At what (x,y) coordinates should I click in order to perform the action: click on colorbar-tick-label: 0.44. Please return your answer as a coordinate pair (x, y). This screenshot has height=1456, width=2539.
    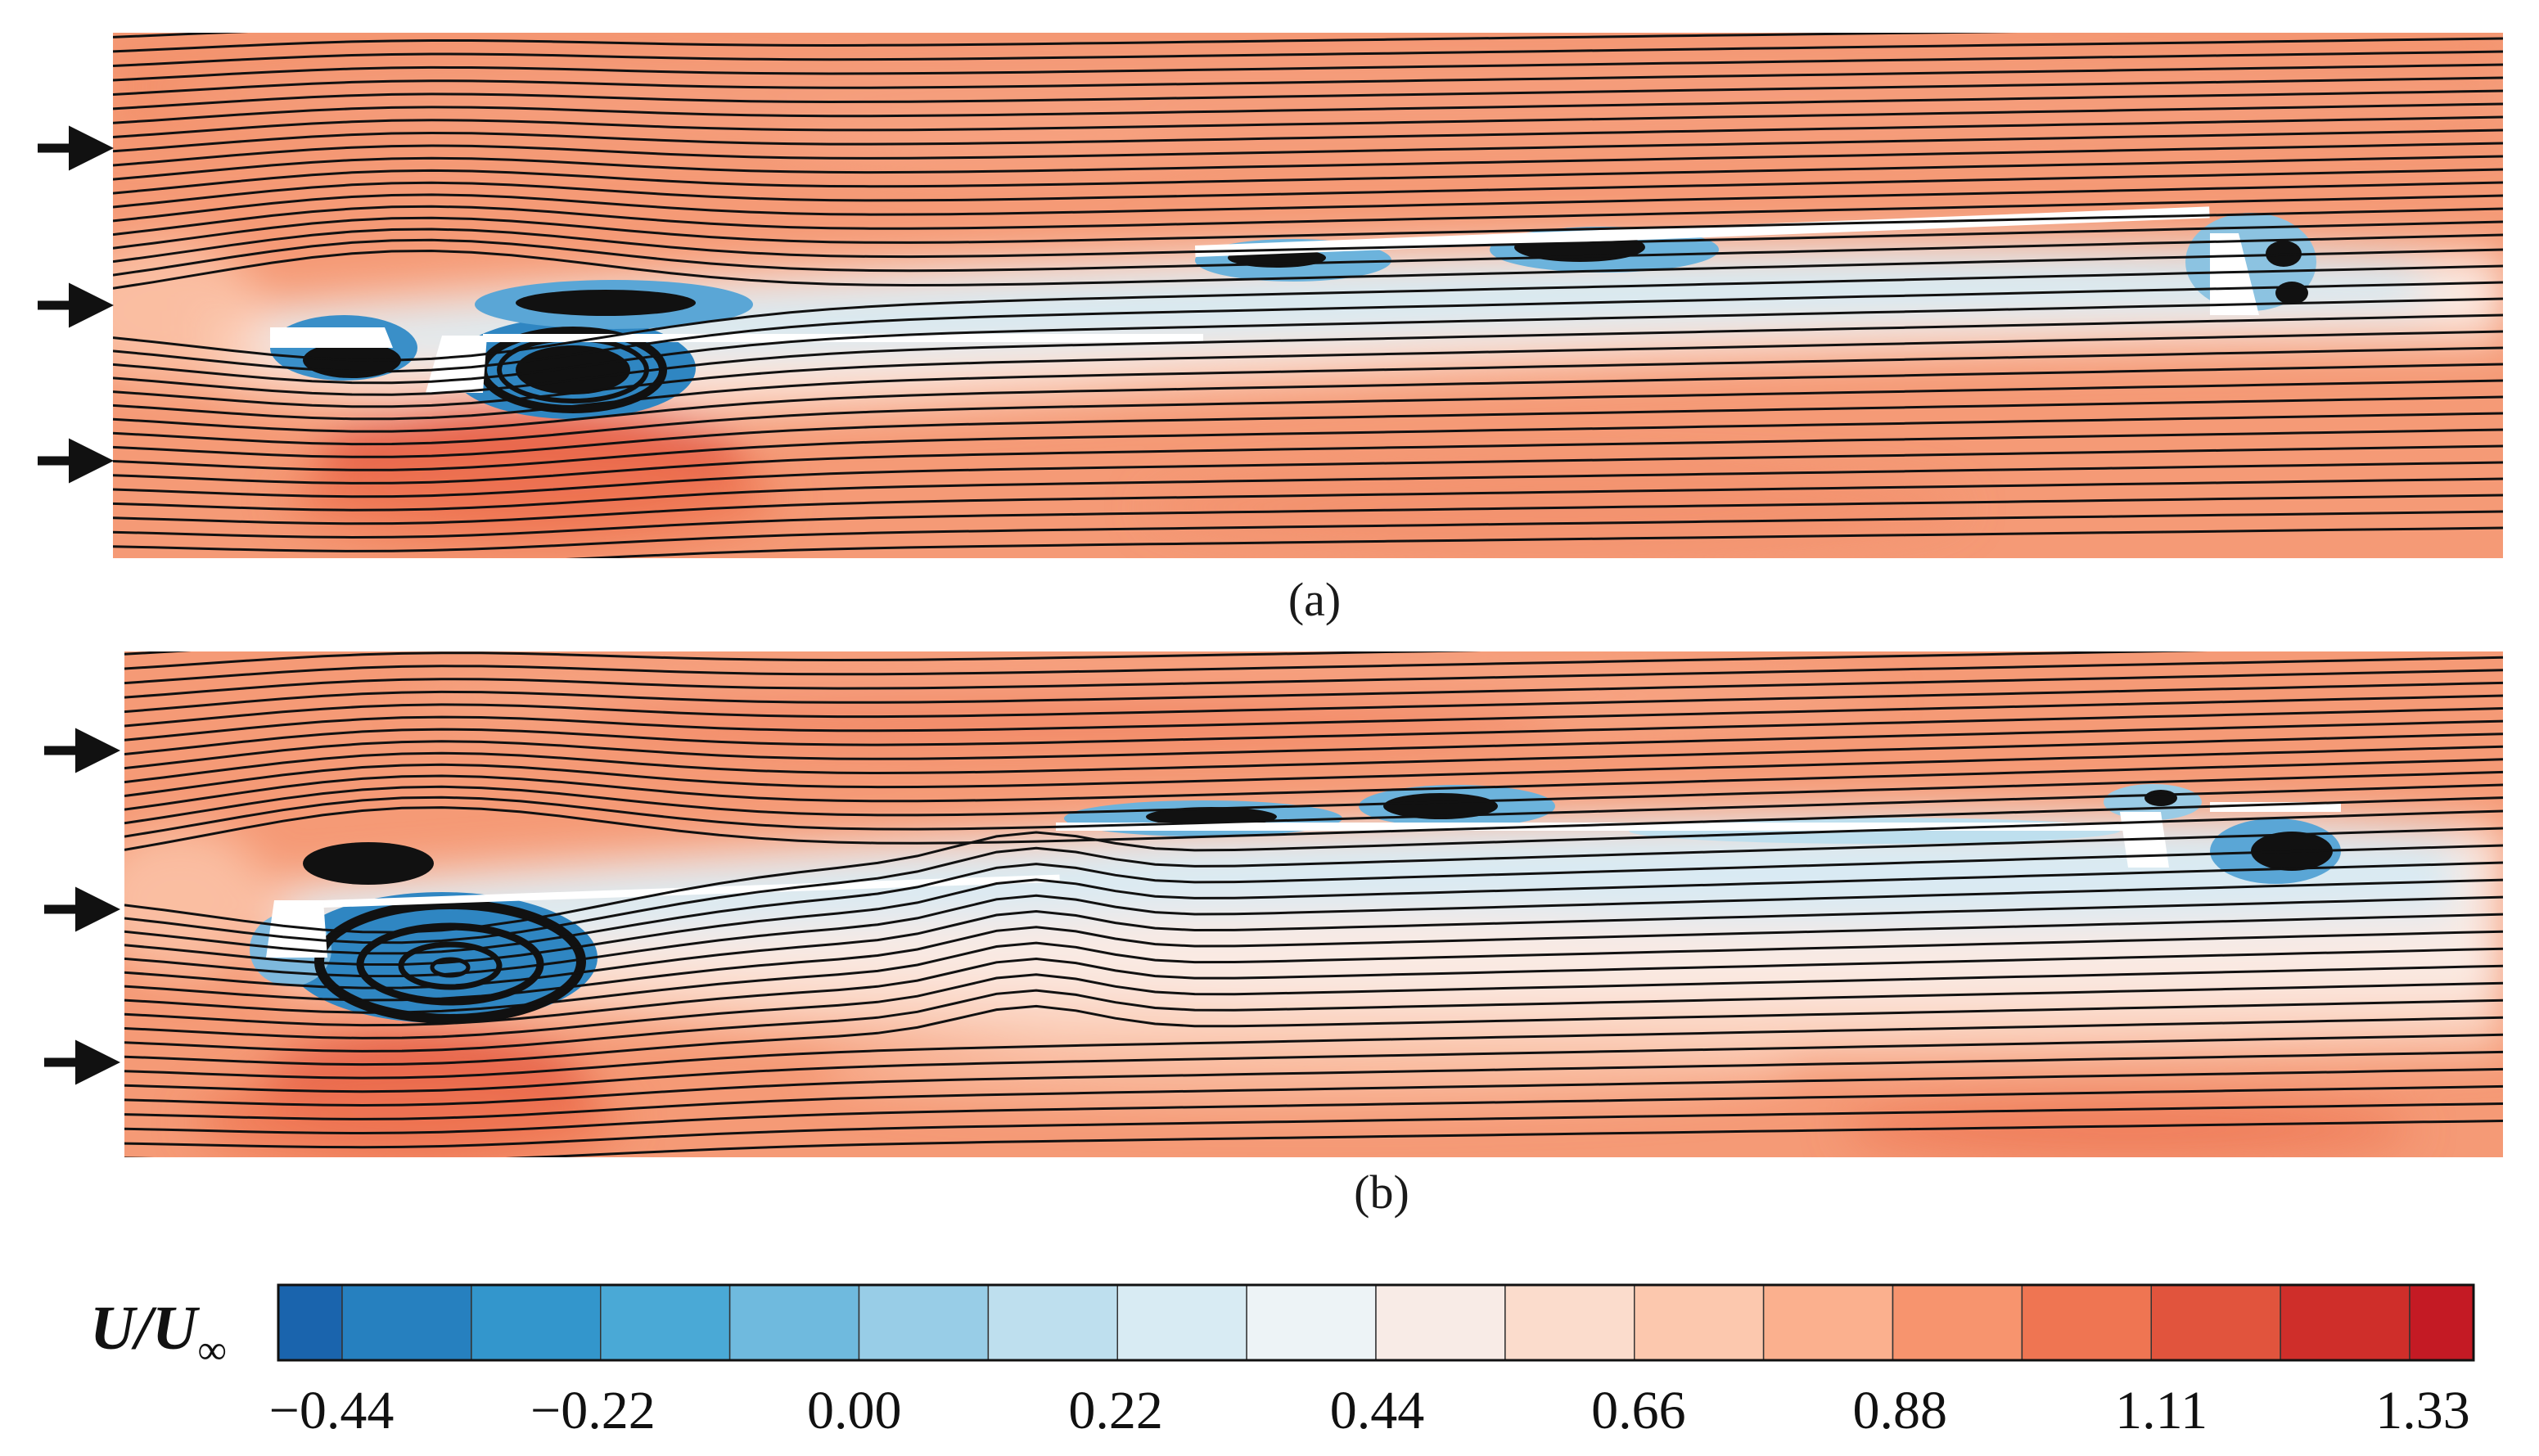
    Looking at the image, I should click on (1377, 1411).